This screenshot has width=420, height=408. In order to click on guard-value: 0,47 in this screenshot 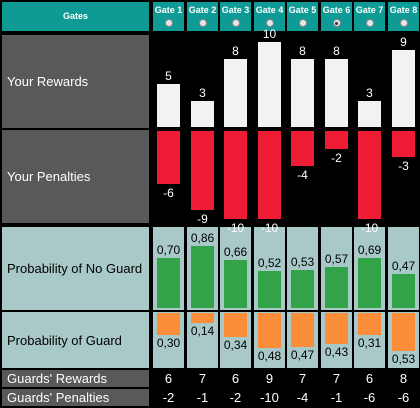, I will do `click(302, 355)`.